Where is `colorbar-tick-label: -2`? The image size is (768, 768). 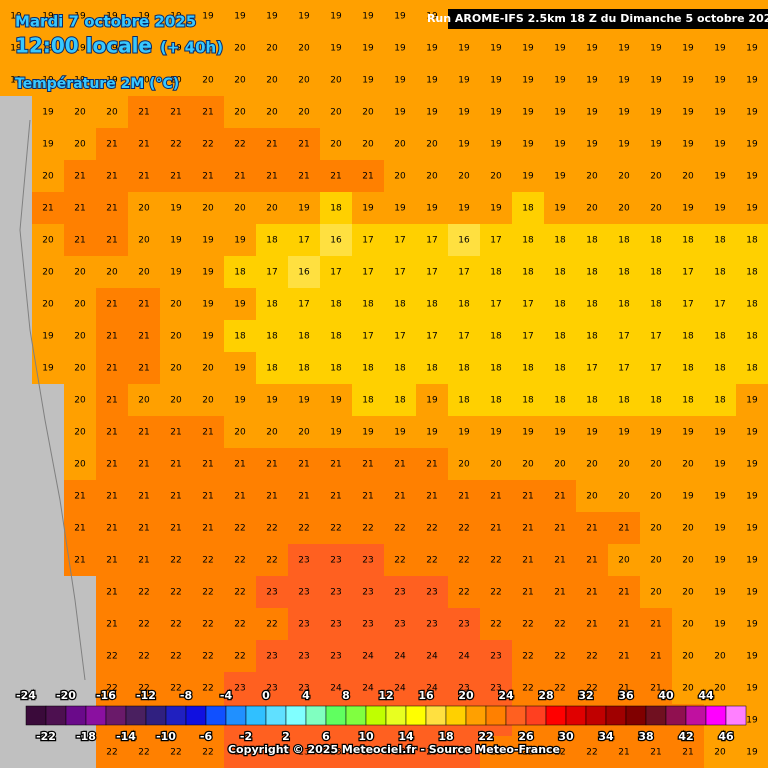
colorbar-tick-label: -2 is located at coordinates (246, 736).